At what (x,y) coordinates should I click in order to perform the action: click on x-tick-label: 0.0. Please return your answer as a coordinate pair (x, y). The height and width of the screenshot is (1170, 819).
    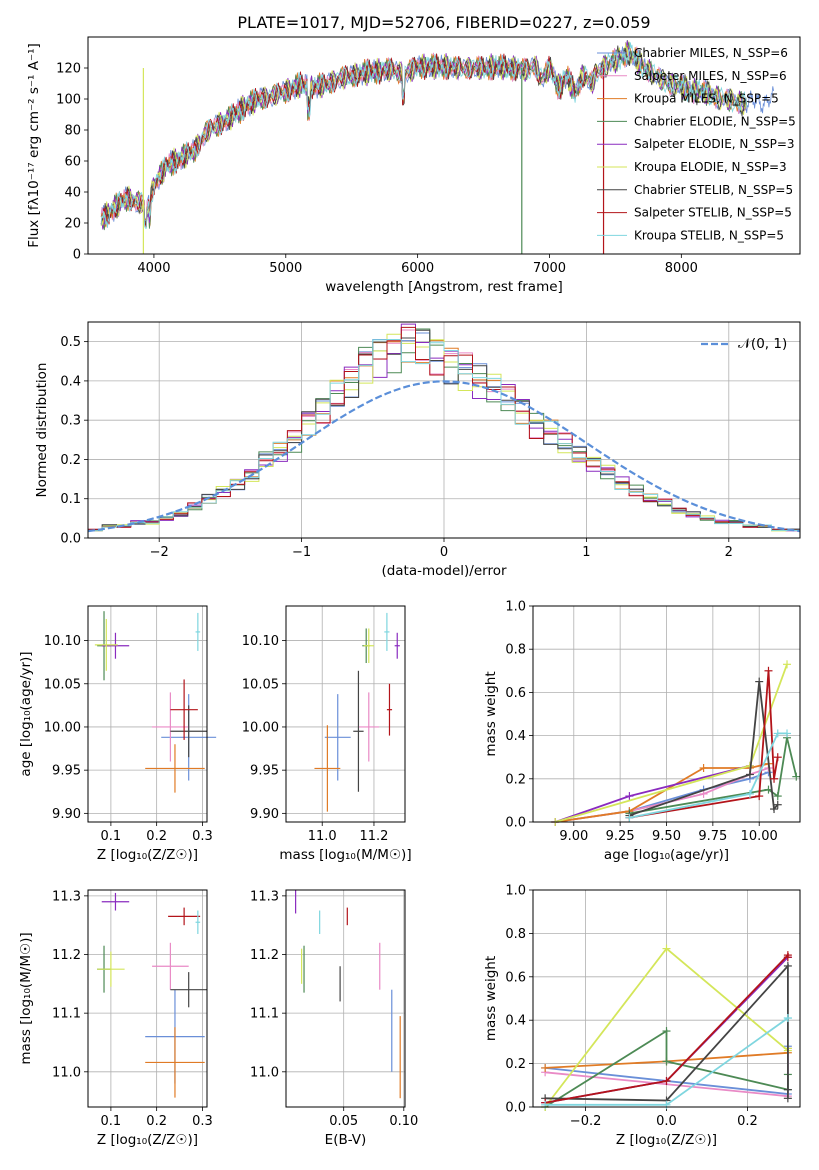
    Looking at the image, I should click on (666, 1121).